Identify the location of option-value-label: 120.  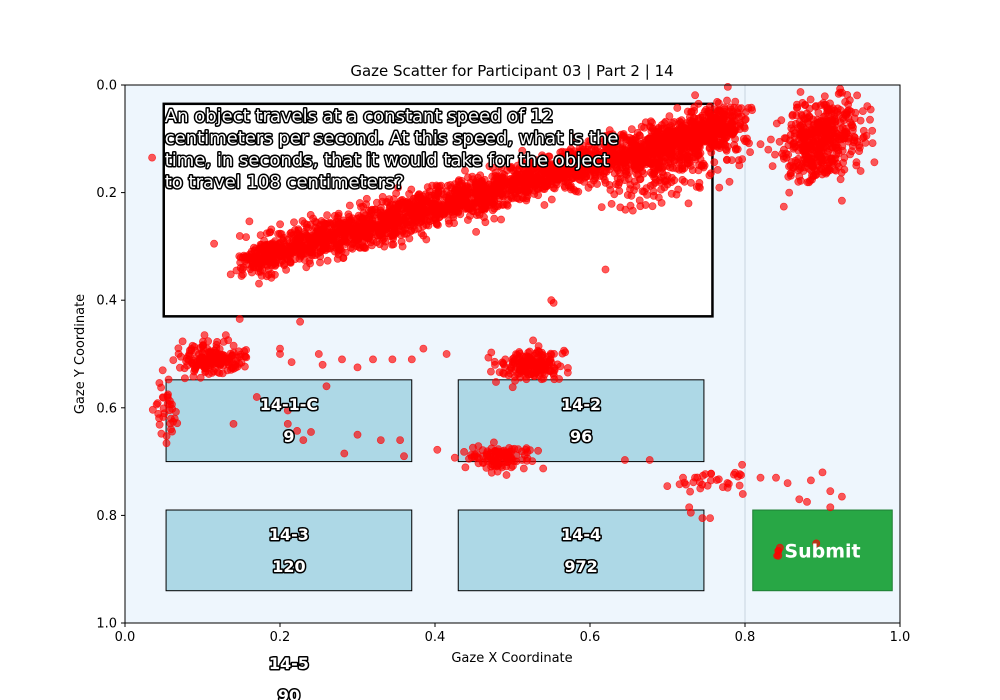
(288, 566).